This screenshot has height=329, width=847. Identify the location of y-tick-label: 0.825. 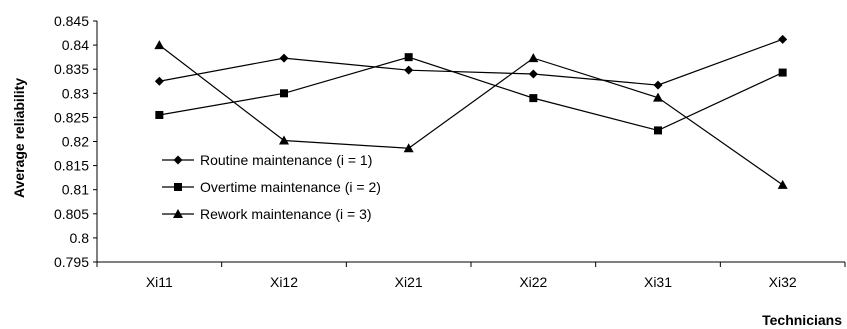
(71, 117).